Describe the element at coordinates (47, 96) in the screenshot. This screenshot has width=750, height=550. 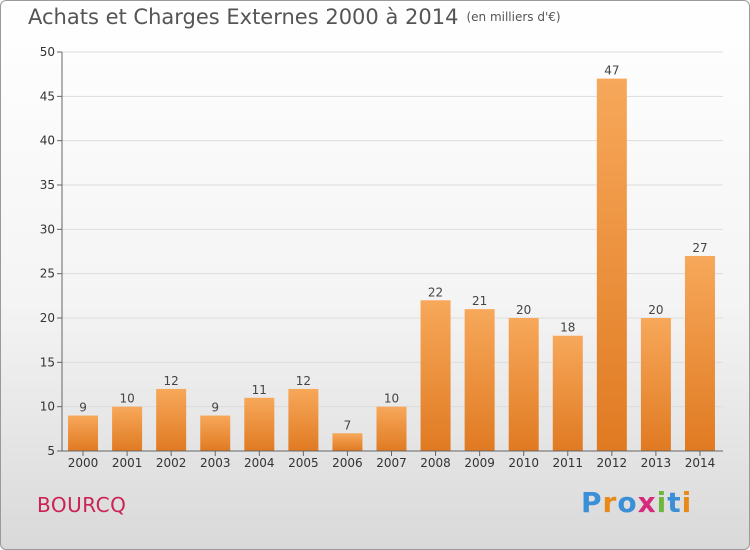
I see `y-tick-label: 45` at that location.